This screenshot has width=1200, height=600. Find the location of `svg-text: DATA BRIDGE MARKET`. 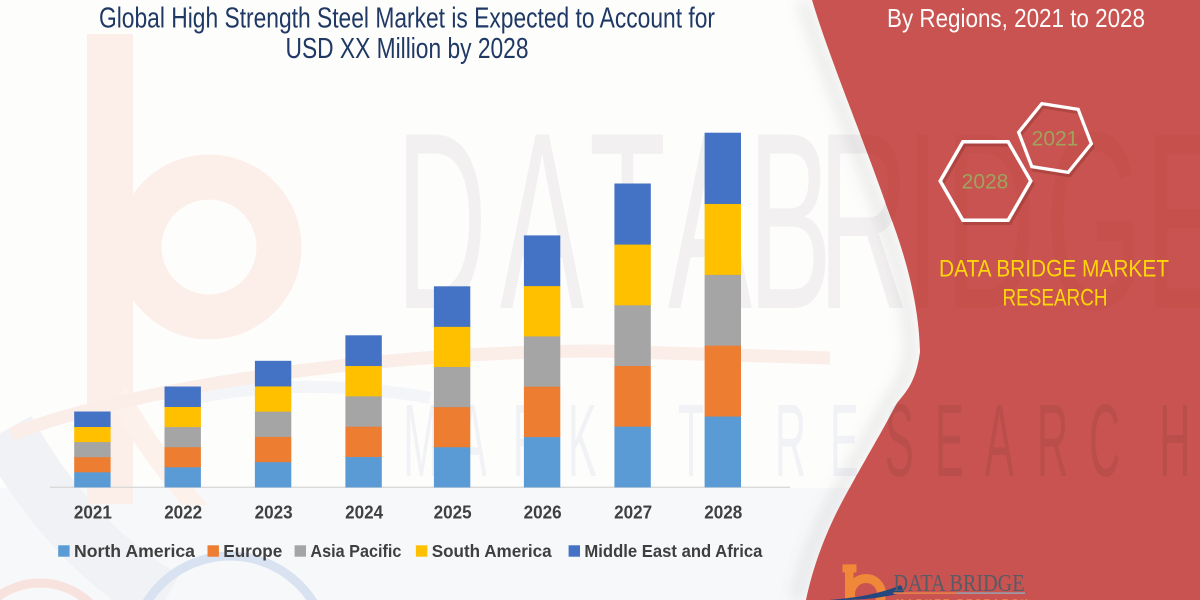

svg-text: DATA BRIDGE MARKET is located at coordinates (1054, 269).